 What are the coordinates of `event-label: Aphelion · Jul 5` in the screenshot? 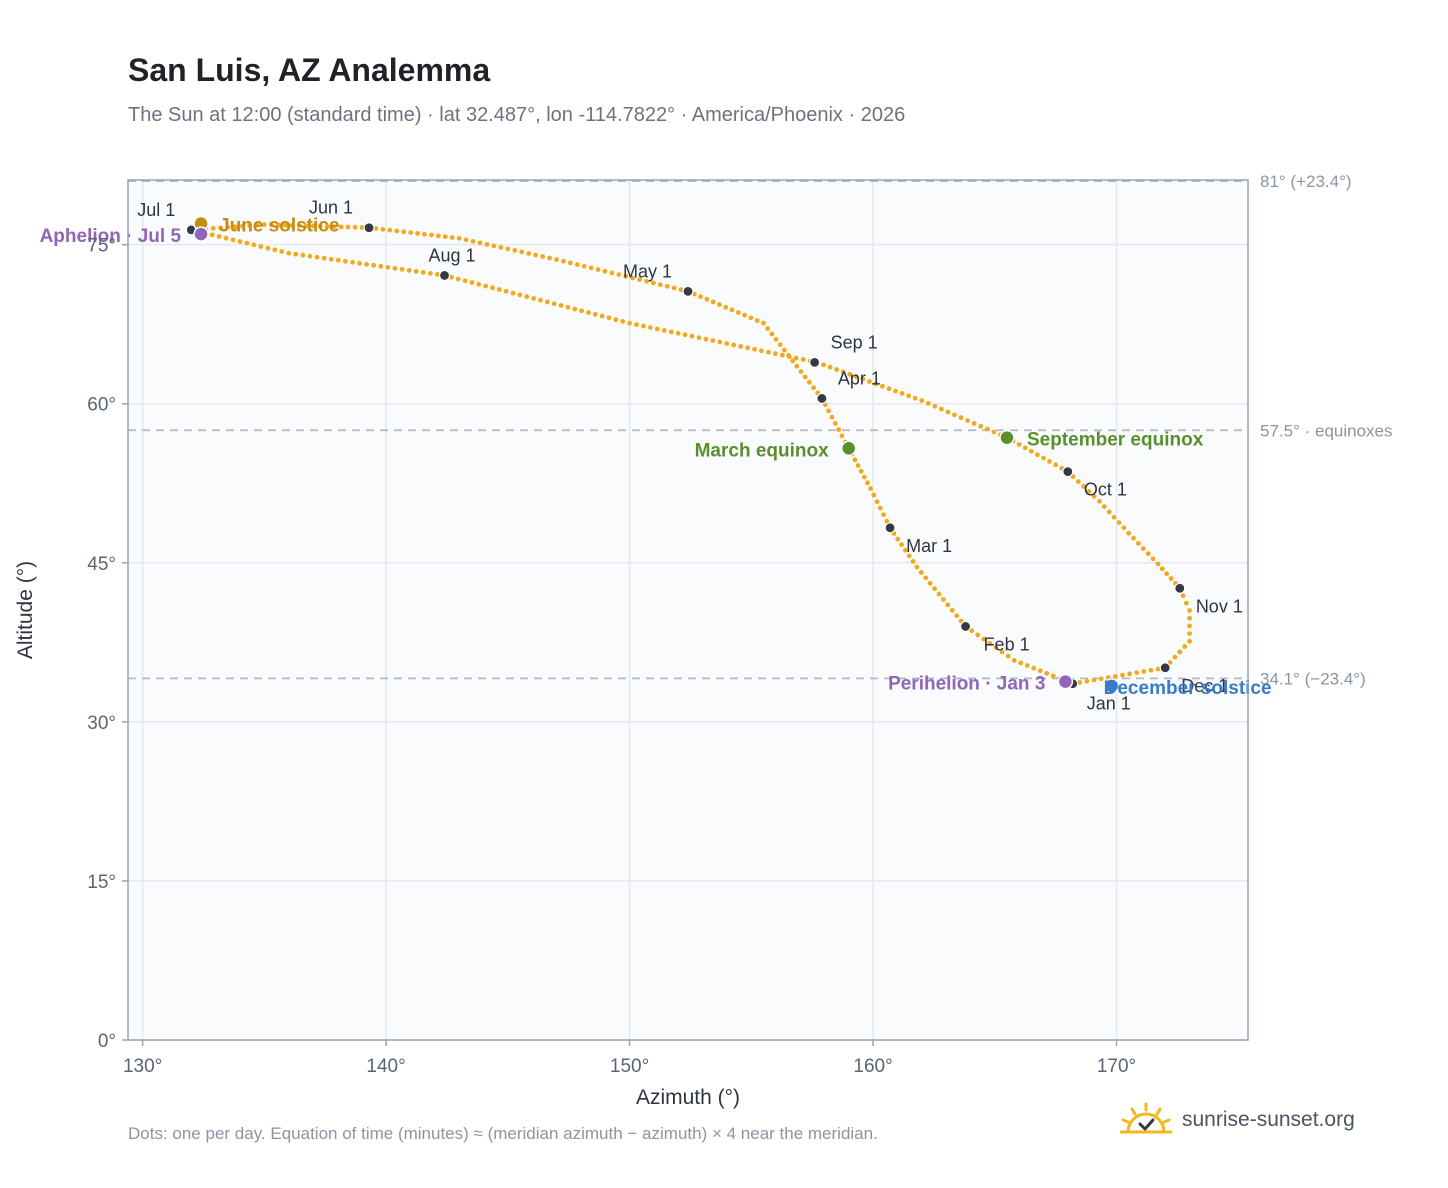 It's located at (111, 236).